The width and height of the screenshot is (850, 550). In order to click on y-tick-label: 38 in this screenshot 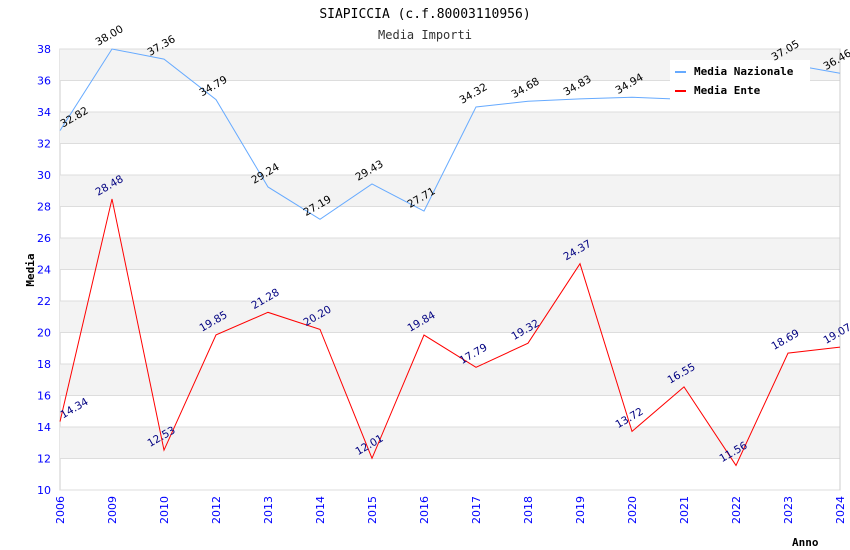, I will do `click(44, 49)`.